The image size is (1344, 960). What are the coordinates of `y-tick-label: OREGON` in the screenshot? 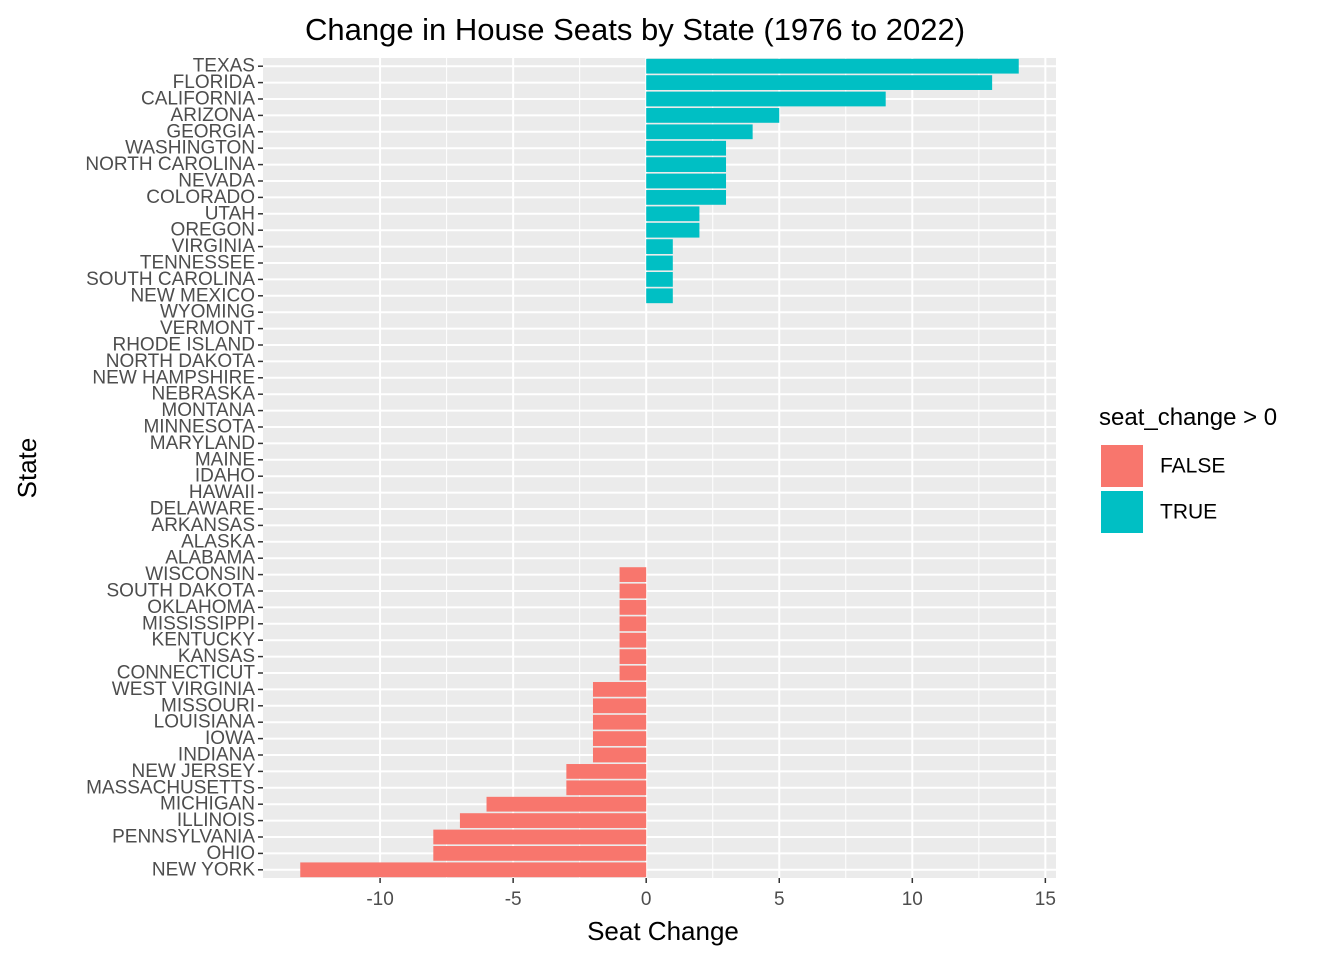 It's located at (213, 230).